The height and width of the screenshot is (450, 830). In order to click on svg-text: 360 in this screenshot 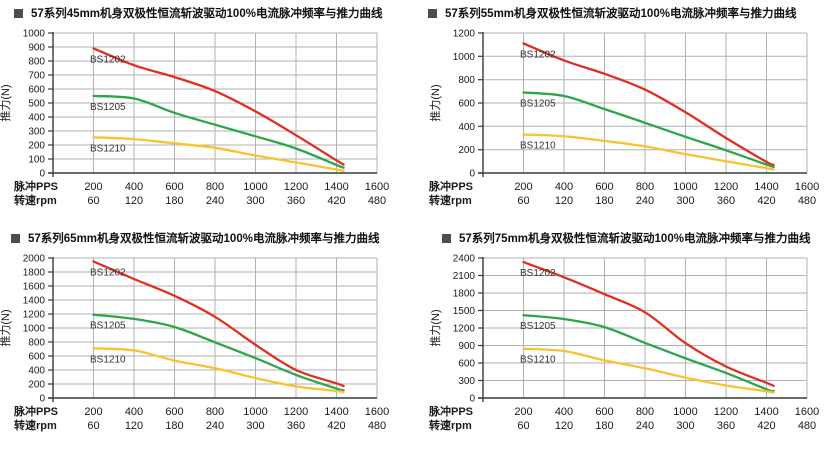, I will do `click(296, 201)`.